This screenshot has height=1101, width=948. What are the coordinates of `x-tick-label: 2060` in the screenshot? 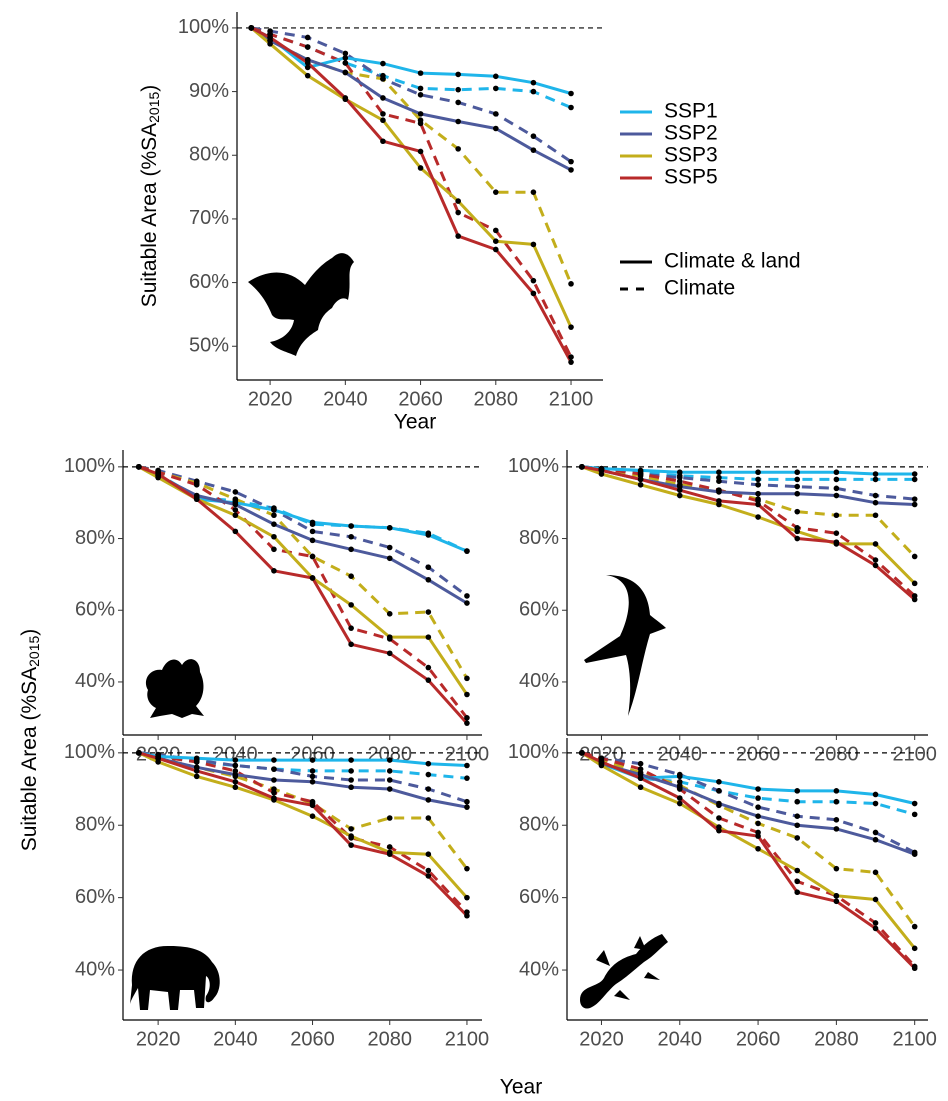 It's located at (420, 399).